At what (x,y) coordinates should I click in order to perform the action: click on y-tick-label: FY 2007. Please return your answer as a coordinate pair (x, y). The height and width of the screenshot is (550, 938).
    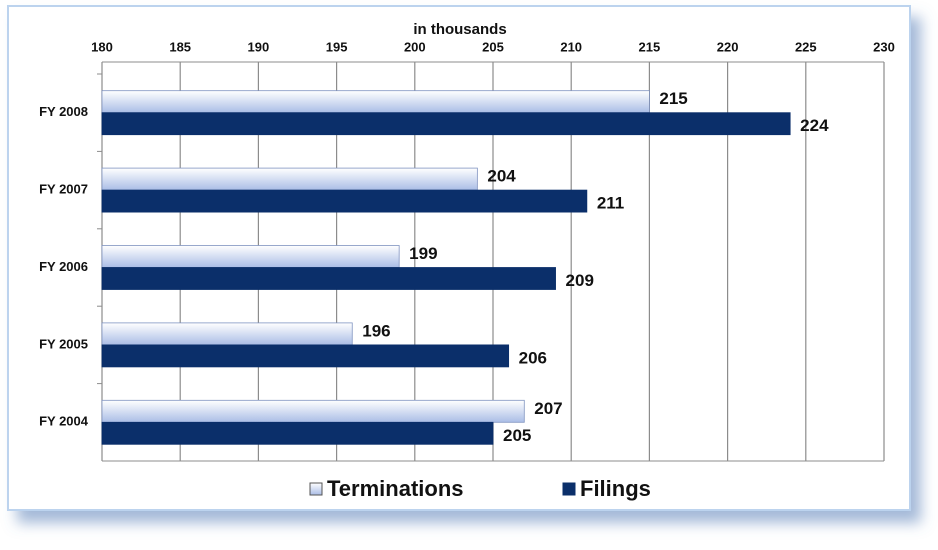
    Looking at the image, I should click on (63, 189).